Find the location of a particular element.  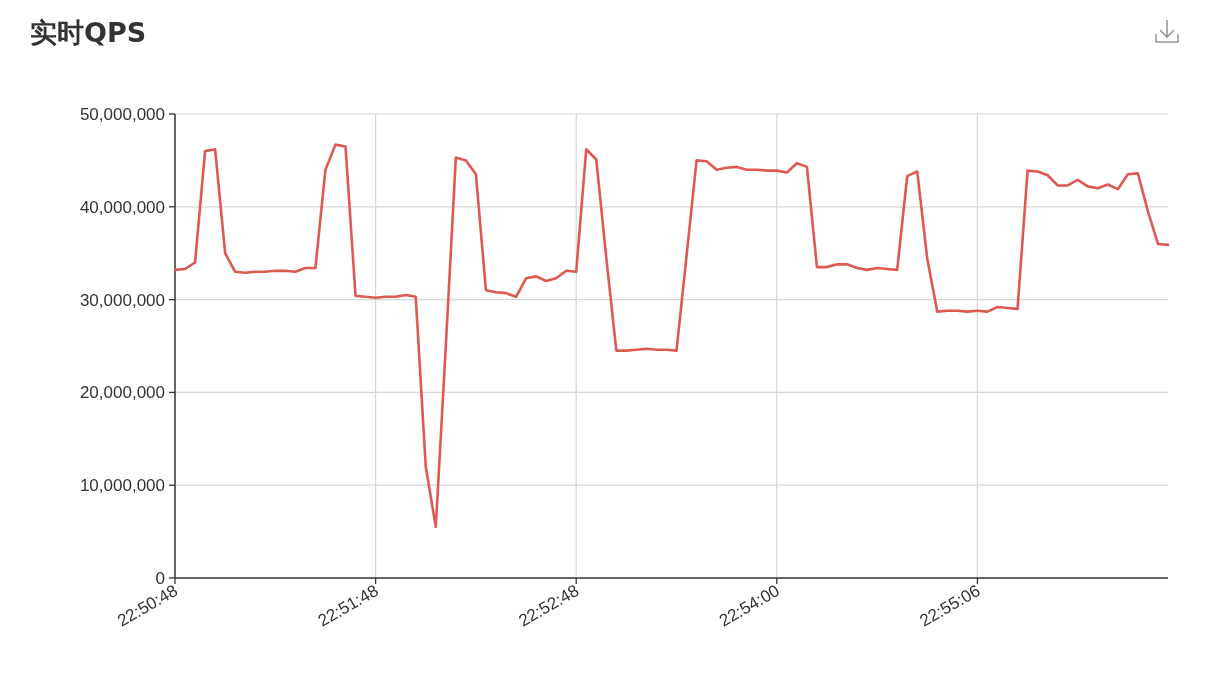

y-tick-label: 20,000,000 is located at coordinates (122, 393).